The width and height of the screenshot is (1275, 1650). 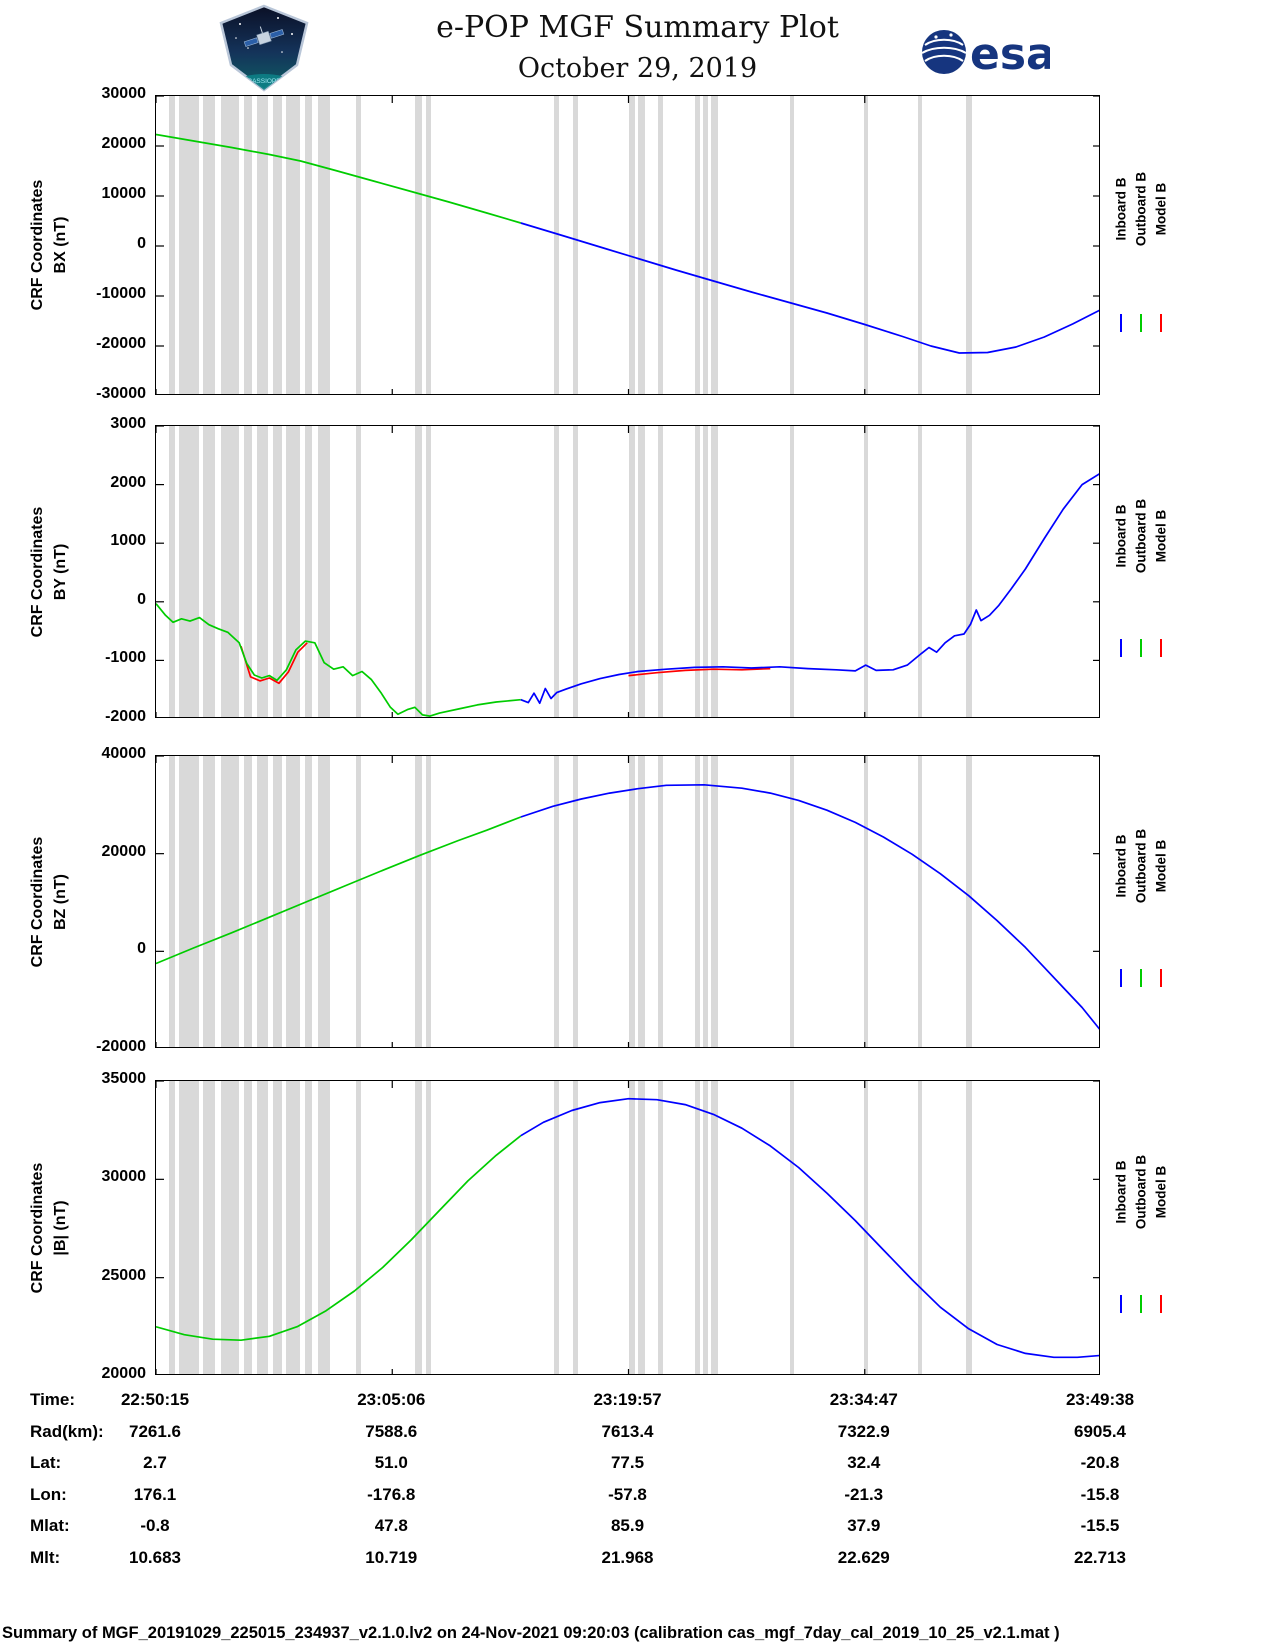 What do you see at coordinates (155, 1431) in the screenshot?
I see `table-cell: 7261.6` at bounding box center [155, 1431].